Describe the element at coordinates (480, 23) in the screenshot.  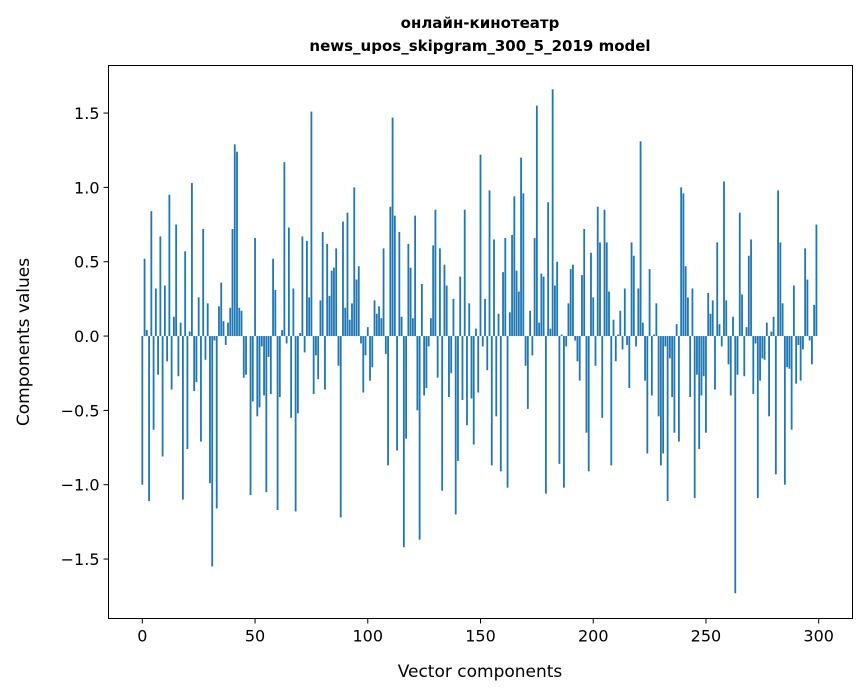
I see `chart-title-line-1: онлайн-кинотеатр` at that location.